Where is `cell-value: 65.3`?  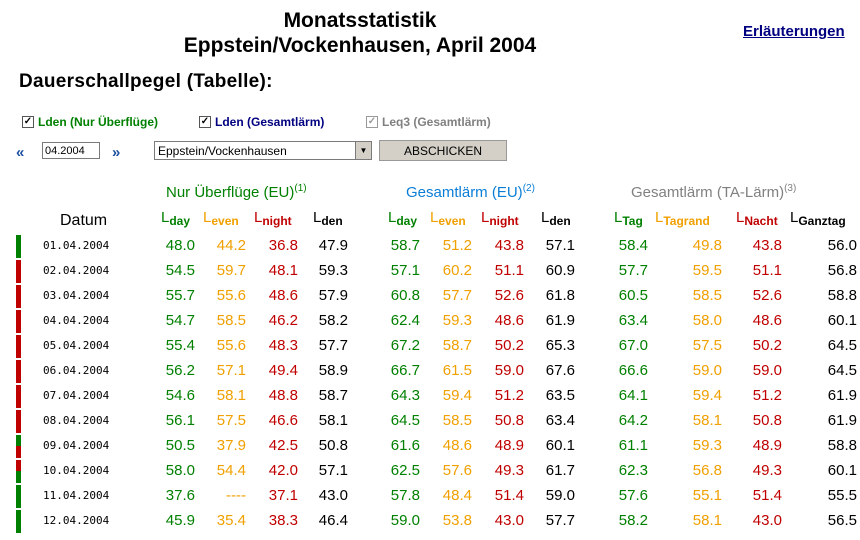 cell-value: 65.3 is located at coordinates (560, 345).